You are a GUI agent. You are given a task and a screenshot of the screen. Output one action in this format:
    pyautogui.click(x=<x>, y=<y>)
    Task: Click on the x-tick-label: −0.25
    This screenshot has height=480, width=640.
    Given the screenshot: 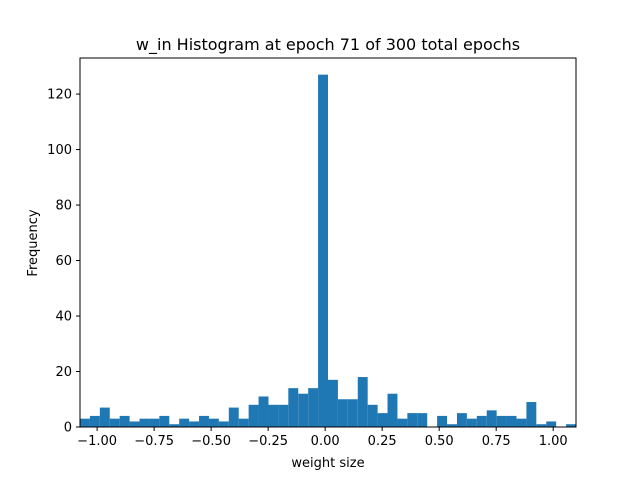 What is the action you would take?
    pyautogui.click(x=268, y=441)
    